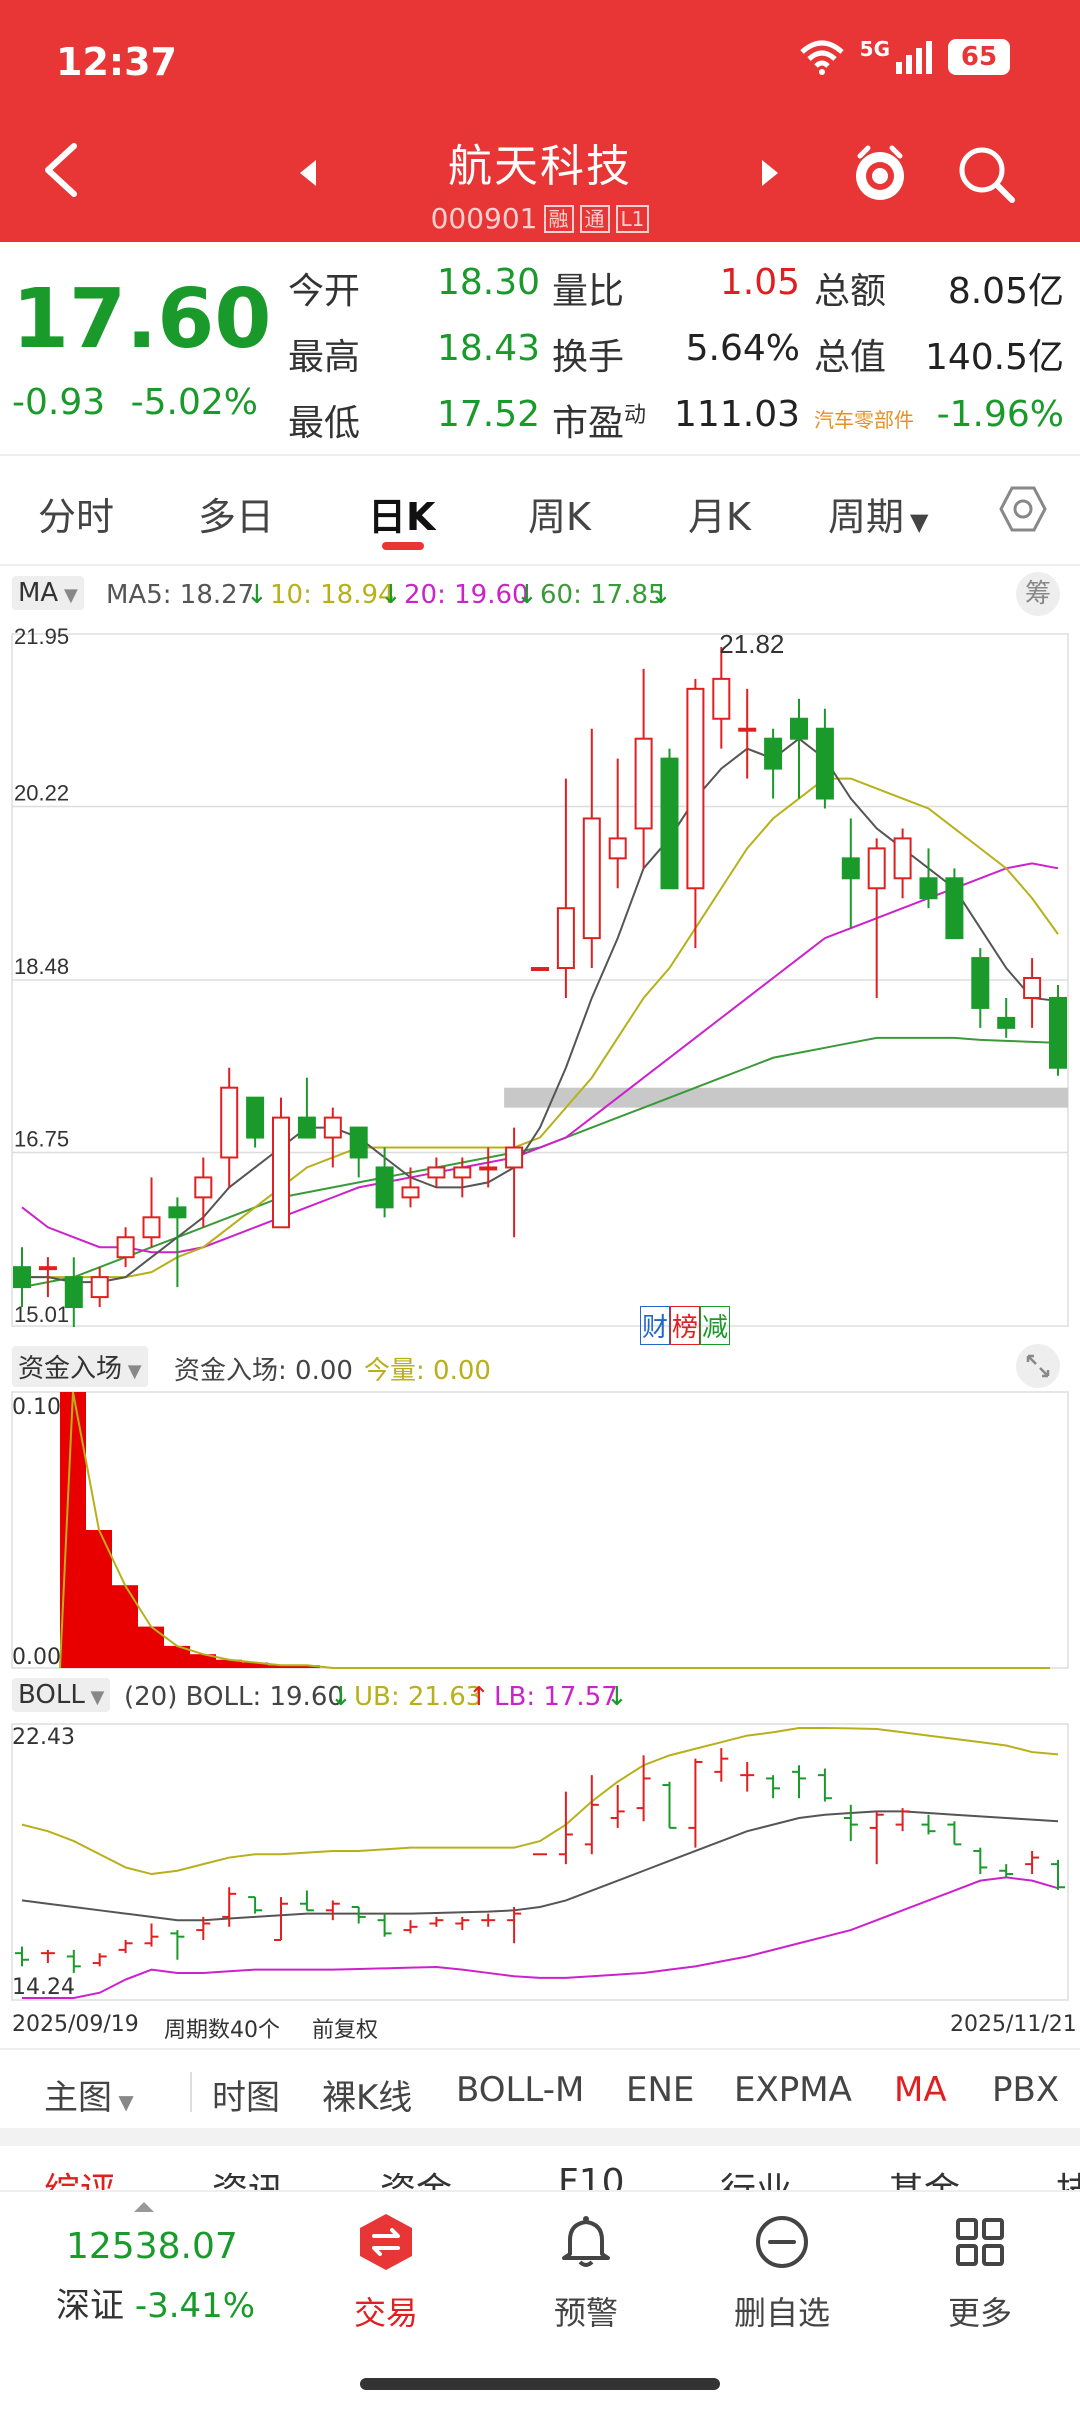 Image resolution: width=1080 pixels, height=2412 pixels. Describe the element at coordinates (588, 291) in the screenshot. I see `label-volume-ratio: 量比` at that location.